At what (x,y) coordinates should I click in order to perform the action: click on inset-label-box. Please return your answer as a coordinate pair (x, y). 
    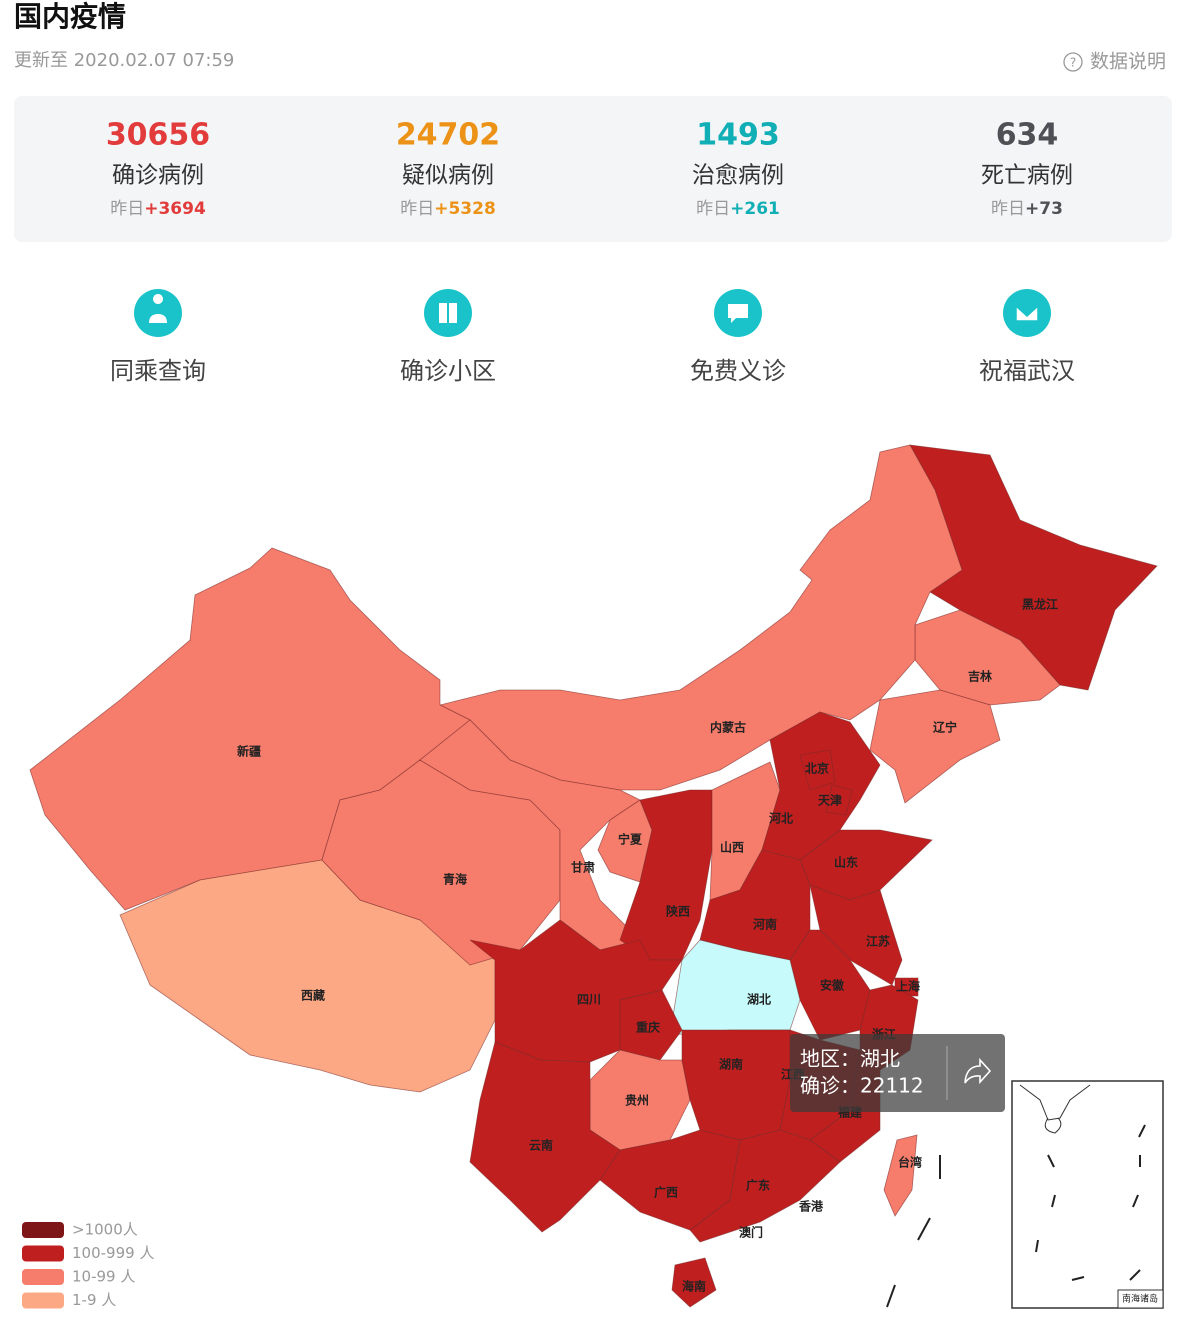
    Looking at the image, I should click on (1140, 1299).